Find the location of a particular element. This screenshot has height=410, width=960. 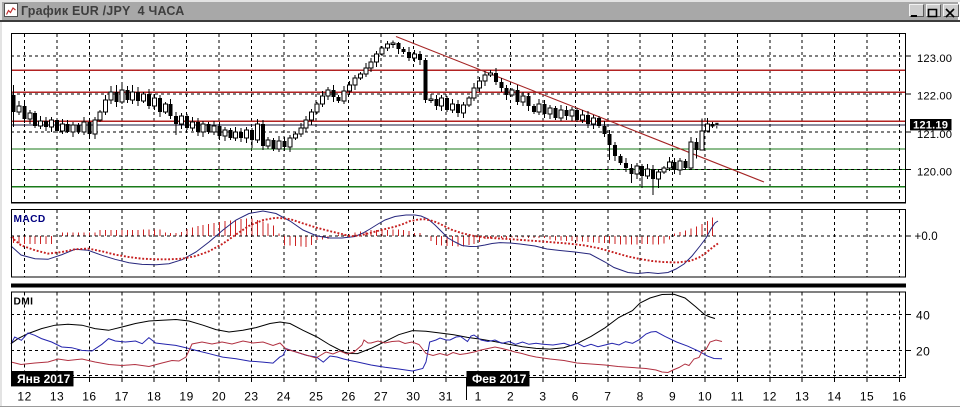

svg-text: DMI is located at coordinates (24, 302).